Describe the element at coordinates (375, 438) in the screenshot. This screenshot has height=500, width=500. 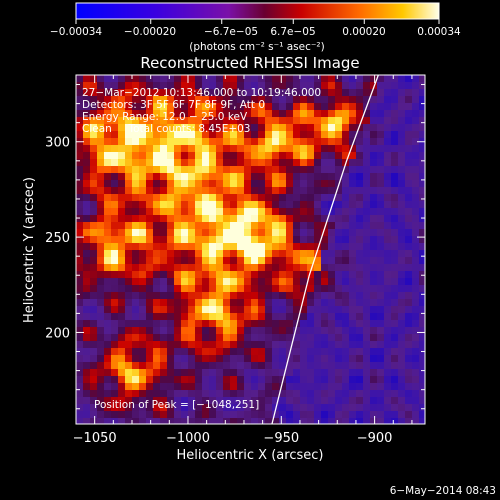
I see `x-tick-label: −900` at that location.